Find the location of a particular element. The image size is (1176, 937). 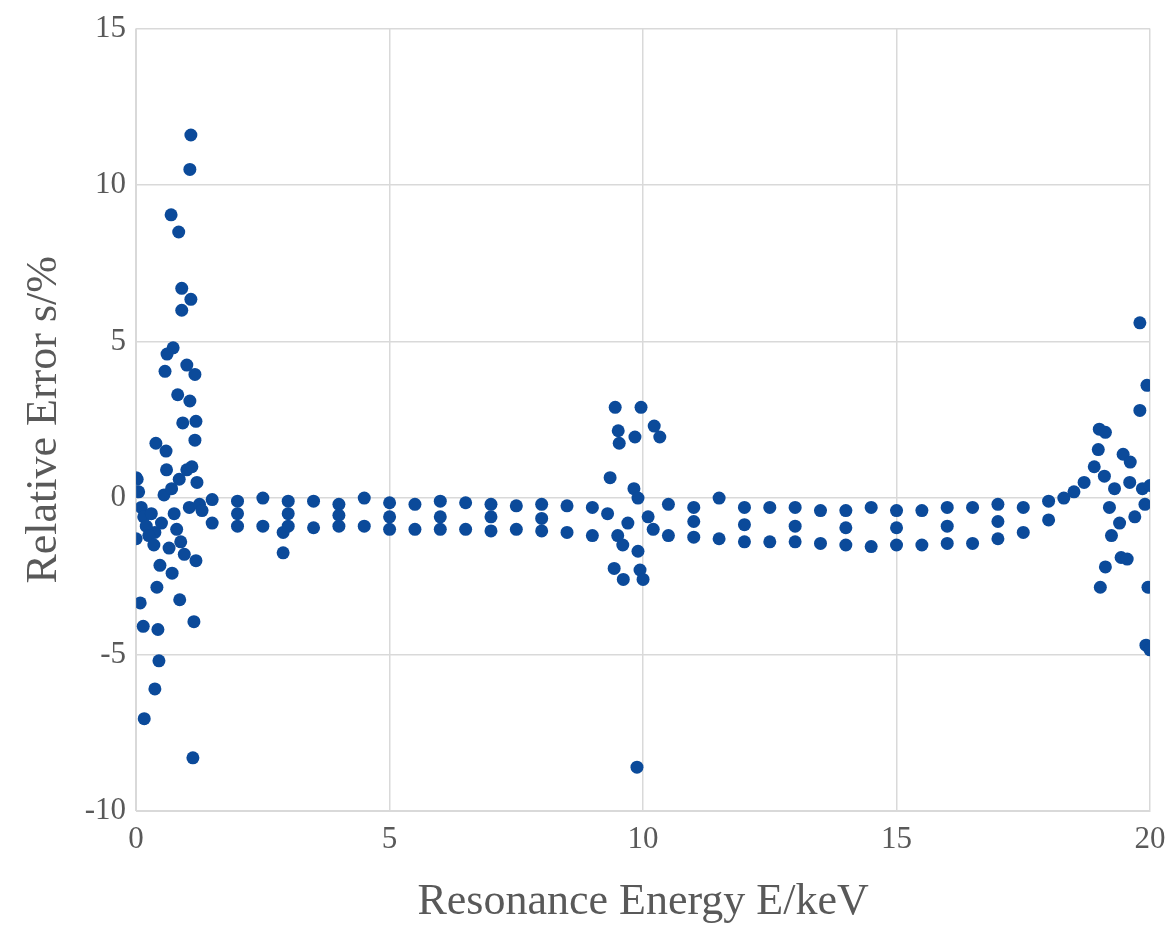

y-tick-label: 5 is located at coordinates (118, 339).